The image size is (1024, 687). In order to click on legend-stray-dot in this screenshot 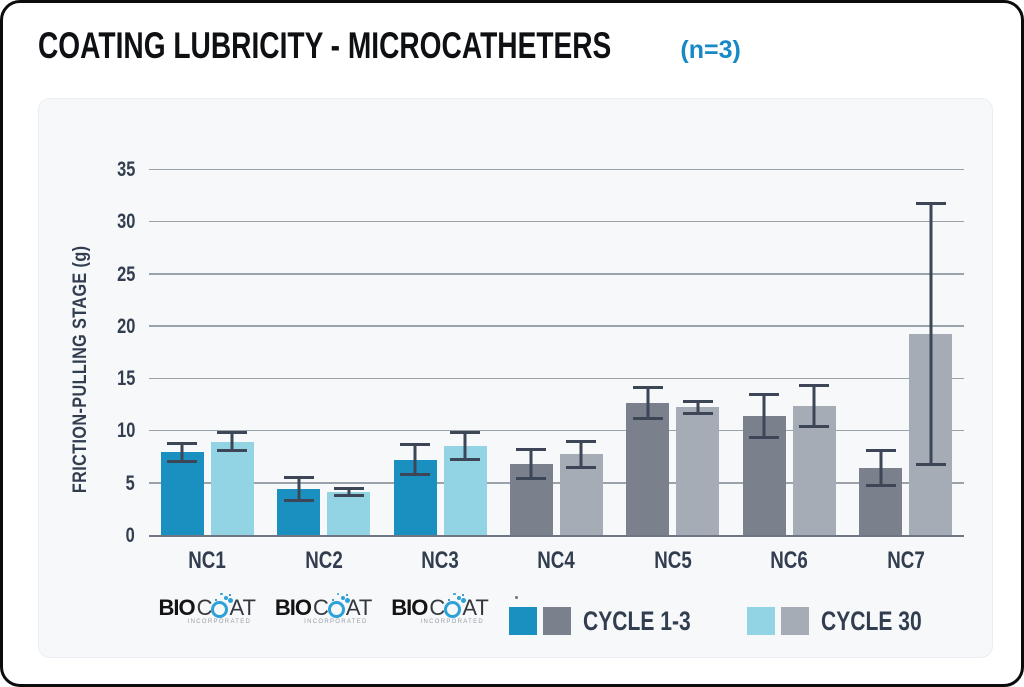, I will do `click(516, 597)`.